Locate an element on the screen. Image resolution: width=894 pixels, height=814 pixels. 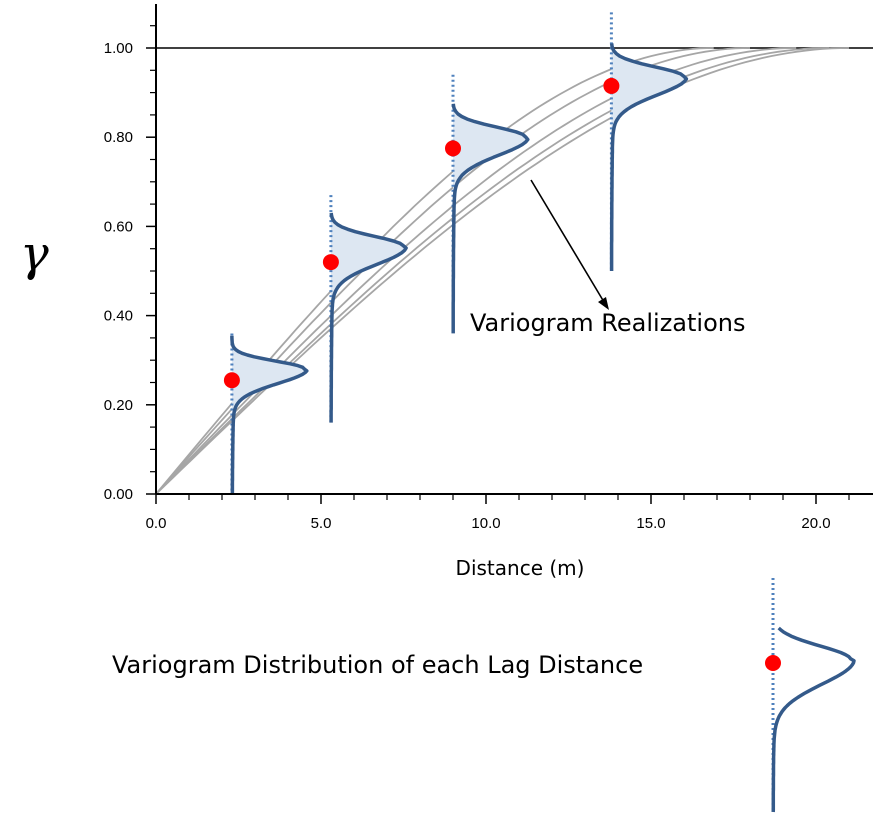
legend-distribution-curve is located at coordinates (813, 719).